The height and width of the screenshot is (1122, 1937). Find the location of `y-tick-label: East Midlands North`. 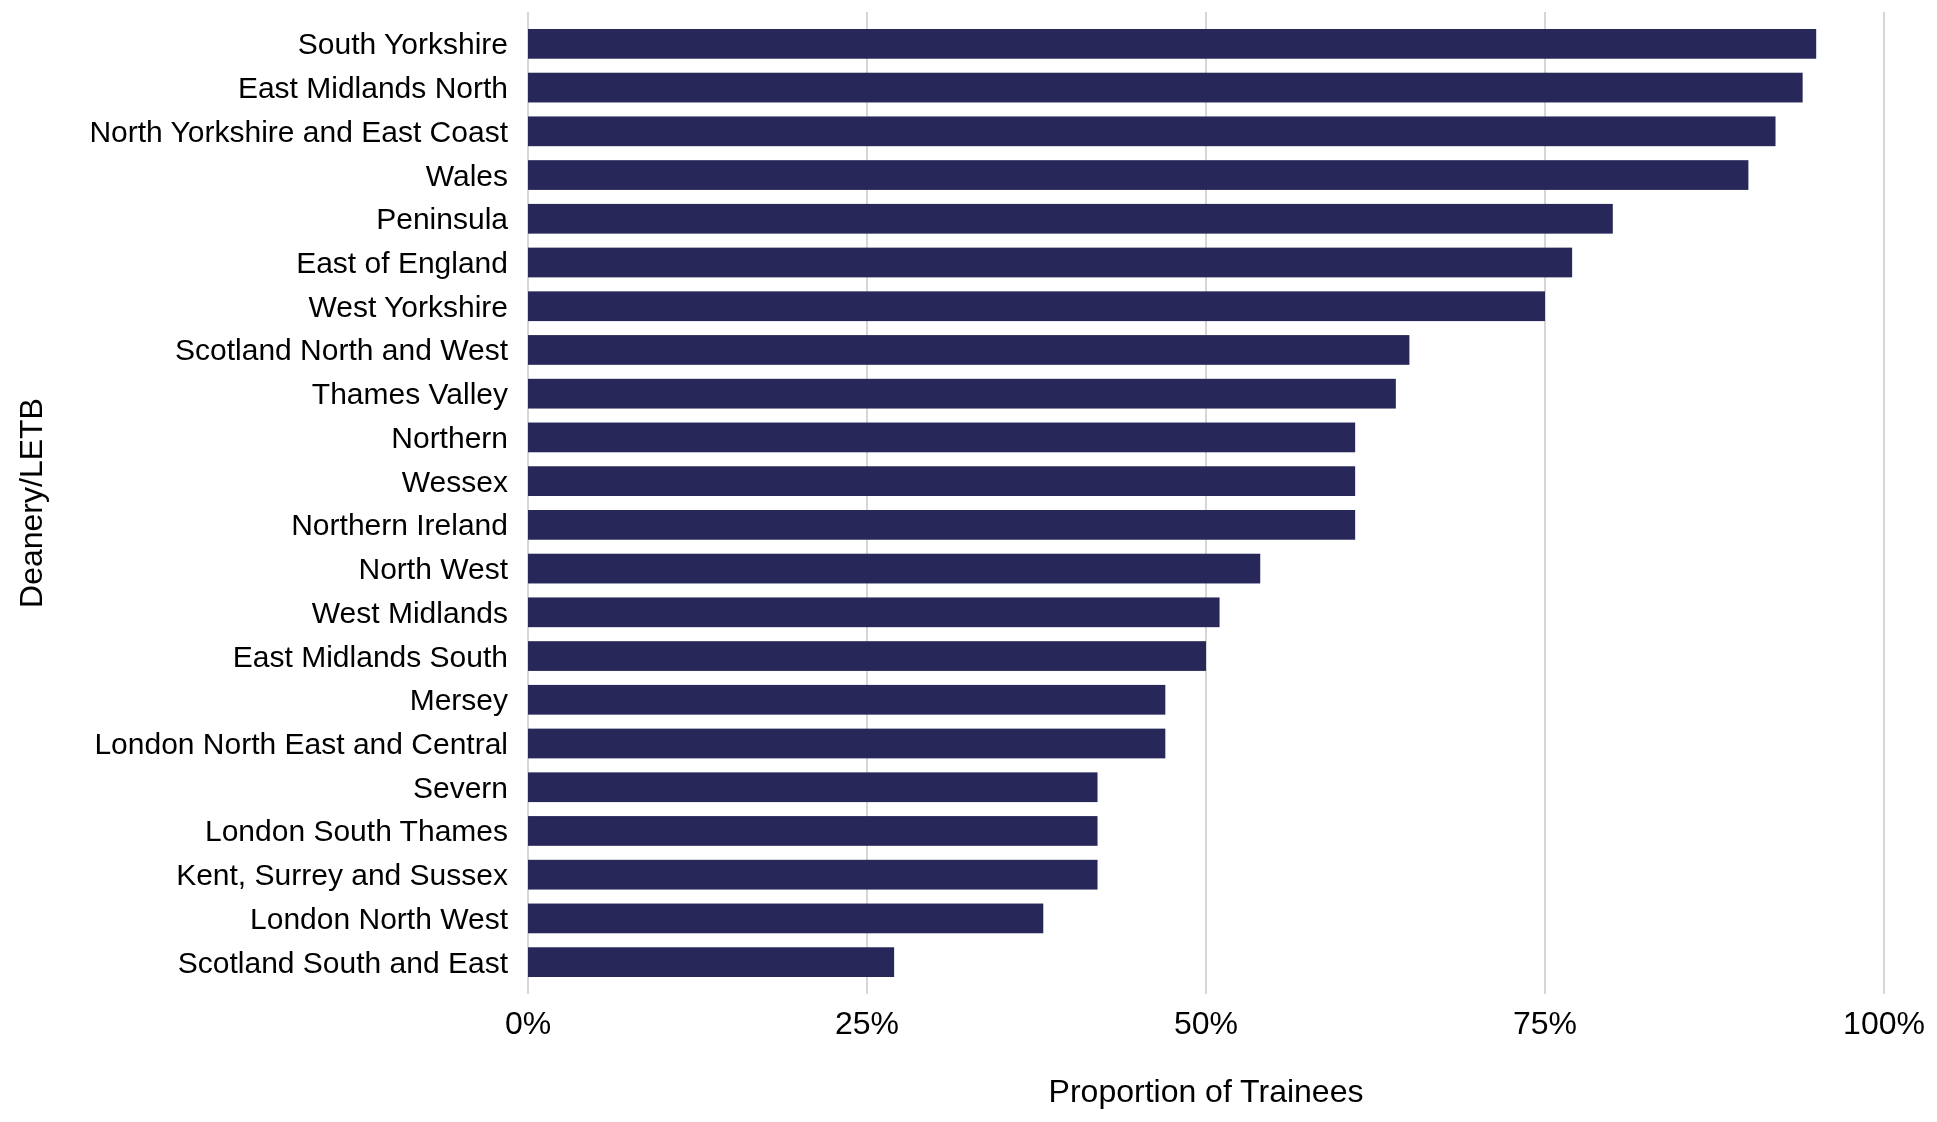

y-tick-label: East Midlands North is located at coordinates (372, 88).